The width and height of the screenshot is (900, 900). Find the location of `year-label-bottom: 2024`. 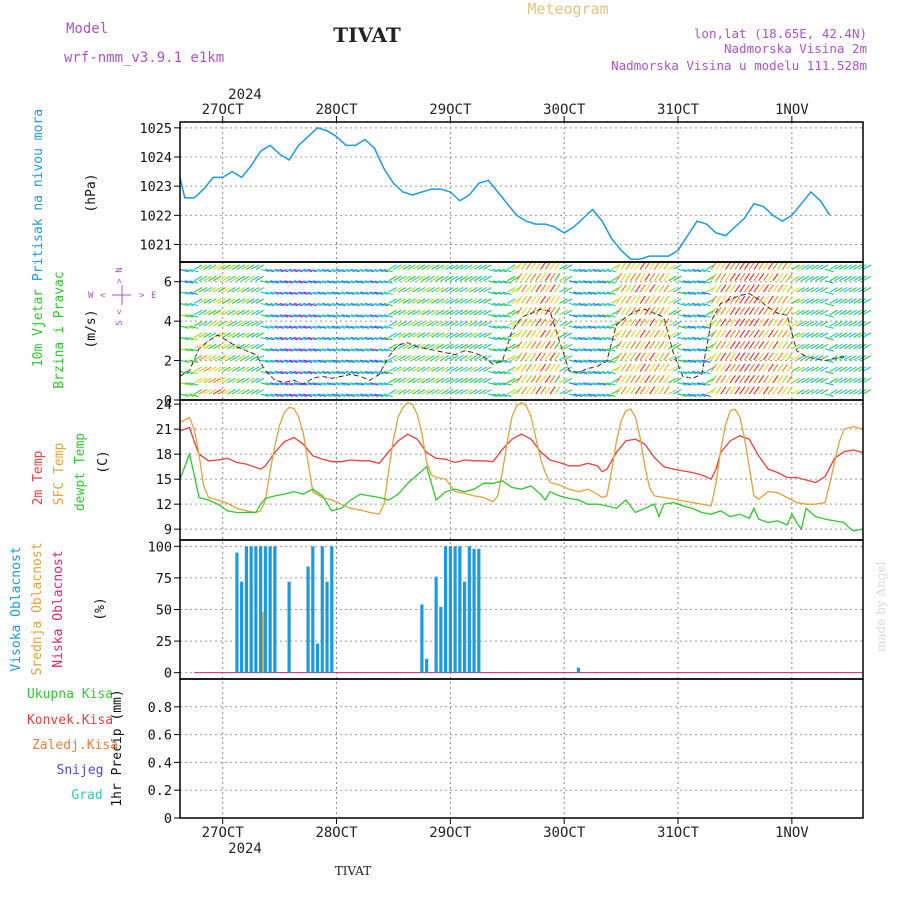

year-label-bottom: 2024 is located at coordinates (245, 849).